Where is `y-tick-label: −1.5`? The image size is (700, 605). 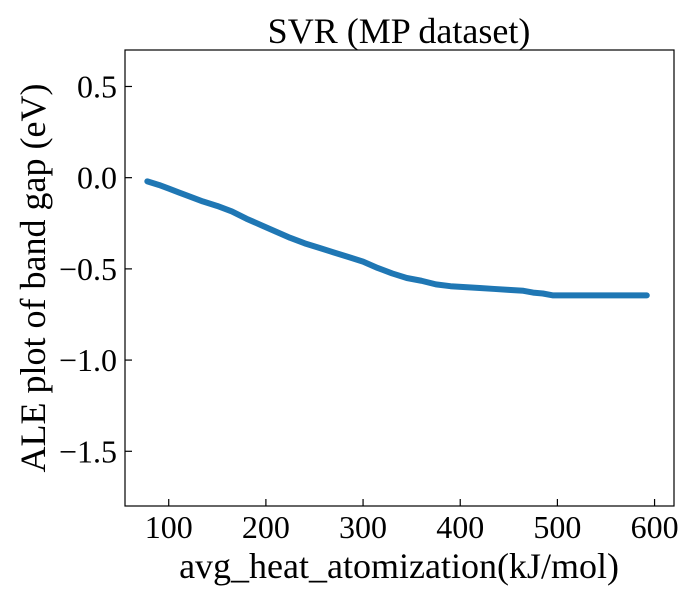
y-tick-label: −1.5 is located at coordinates (88, 451).